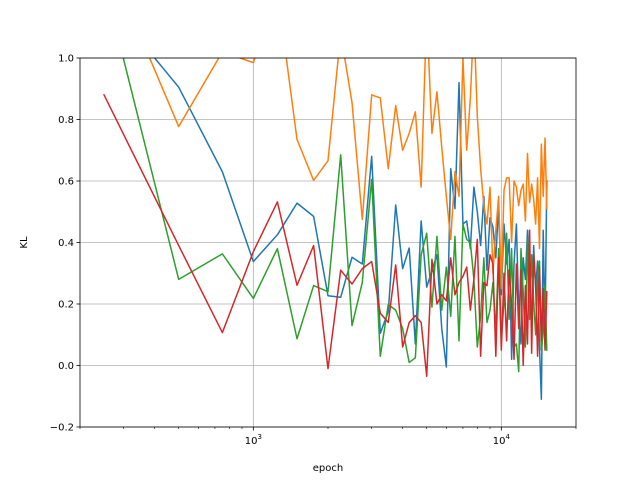  What do you see at coordinates (24, 242) in the screenshot?
I see `y-axis-label: KL` at bounding box center [24, 242].